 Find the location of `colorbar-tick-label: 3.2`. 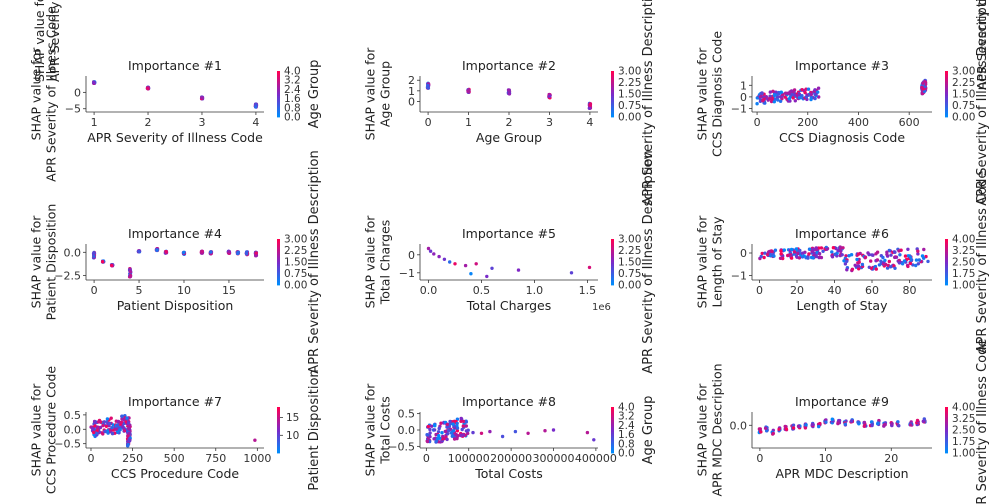

colorbar-tick-label: 3.2 is located at coordinates (292, 81).